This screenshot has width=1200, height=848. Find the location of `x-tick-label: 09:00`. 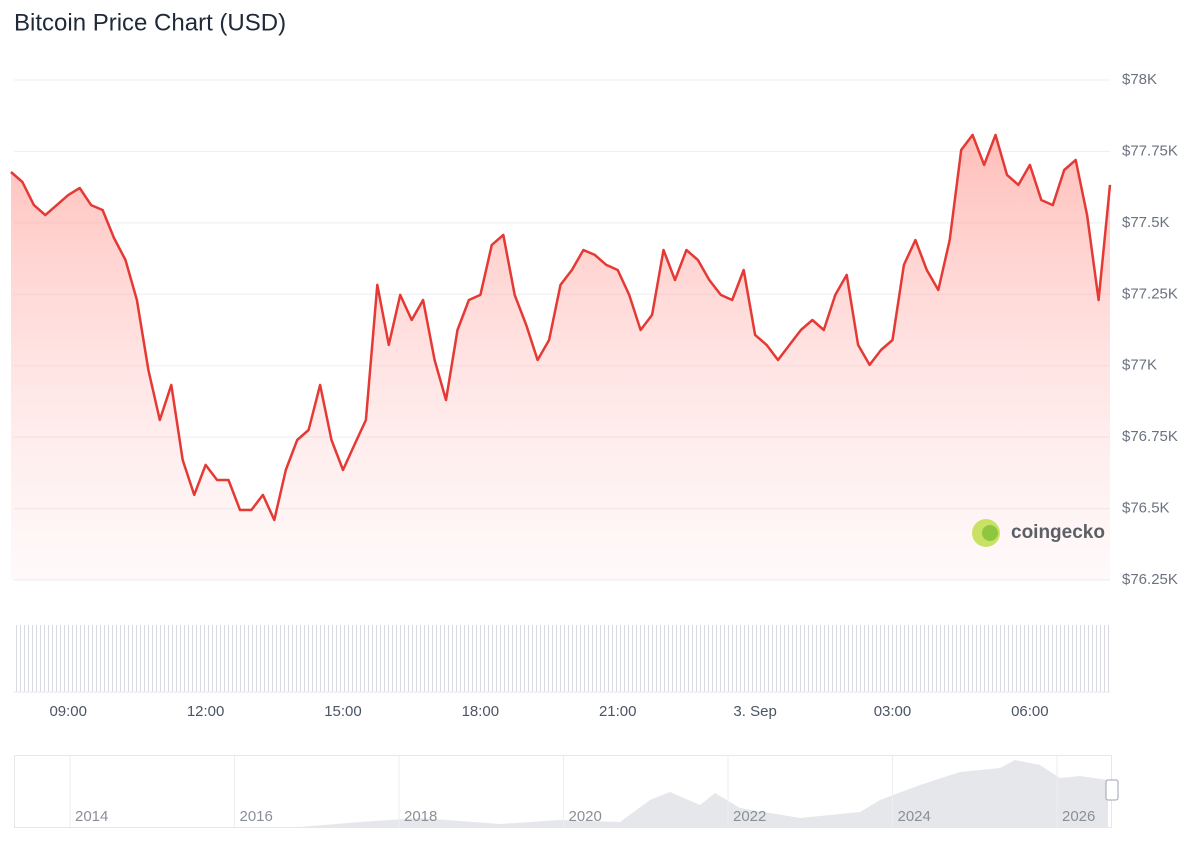

x-tick-label: 09:00 is located at coordinates (68, 711).